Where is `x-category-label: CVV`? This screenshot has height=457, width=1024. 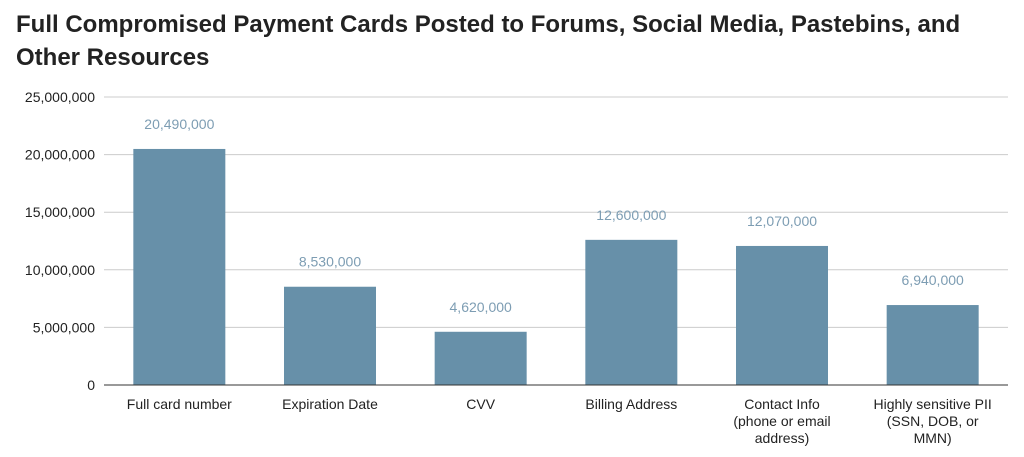 x-category-label: CVV is located at coordinates (480, 404).